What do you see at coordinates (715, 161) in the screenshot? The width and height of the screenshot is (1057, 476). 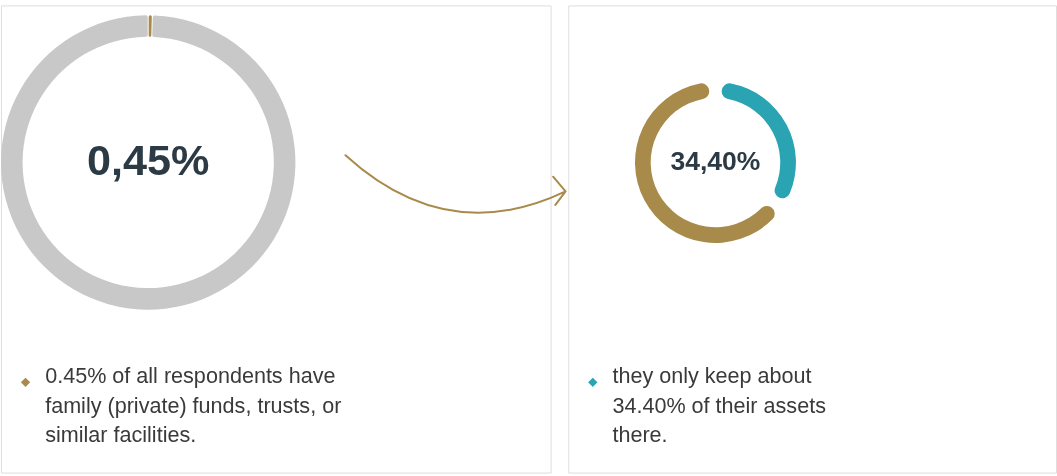 I see `text: 34,40%` at bounding box center [715, 161].